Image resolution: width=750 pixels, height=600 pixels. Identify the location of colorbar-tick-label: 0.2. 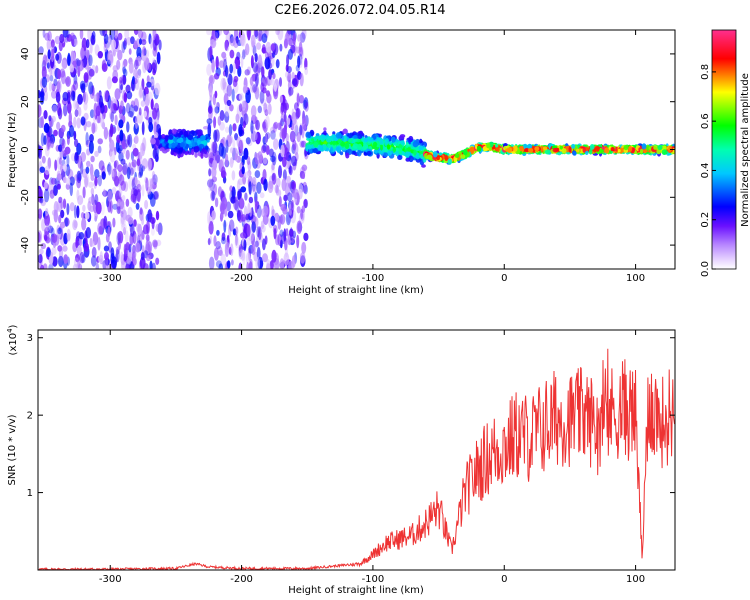
(705, 220).